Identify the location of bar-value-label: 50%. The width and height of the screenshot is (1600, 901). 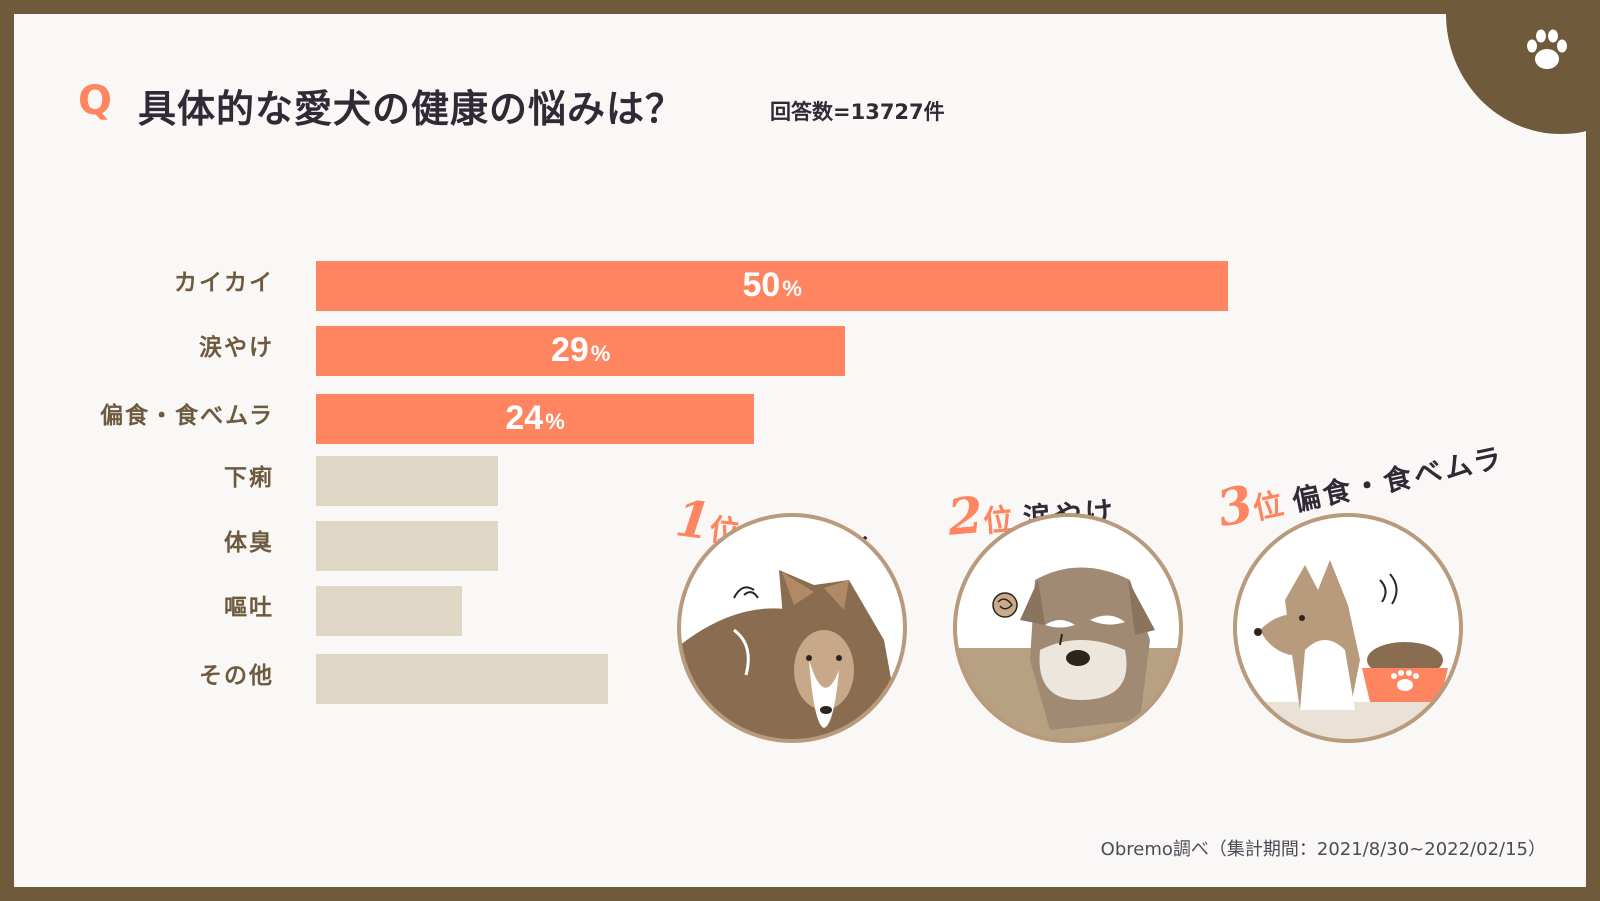
(772, 285).